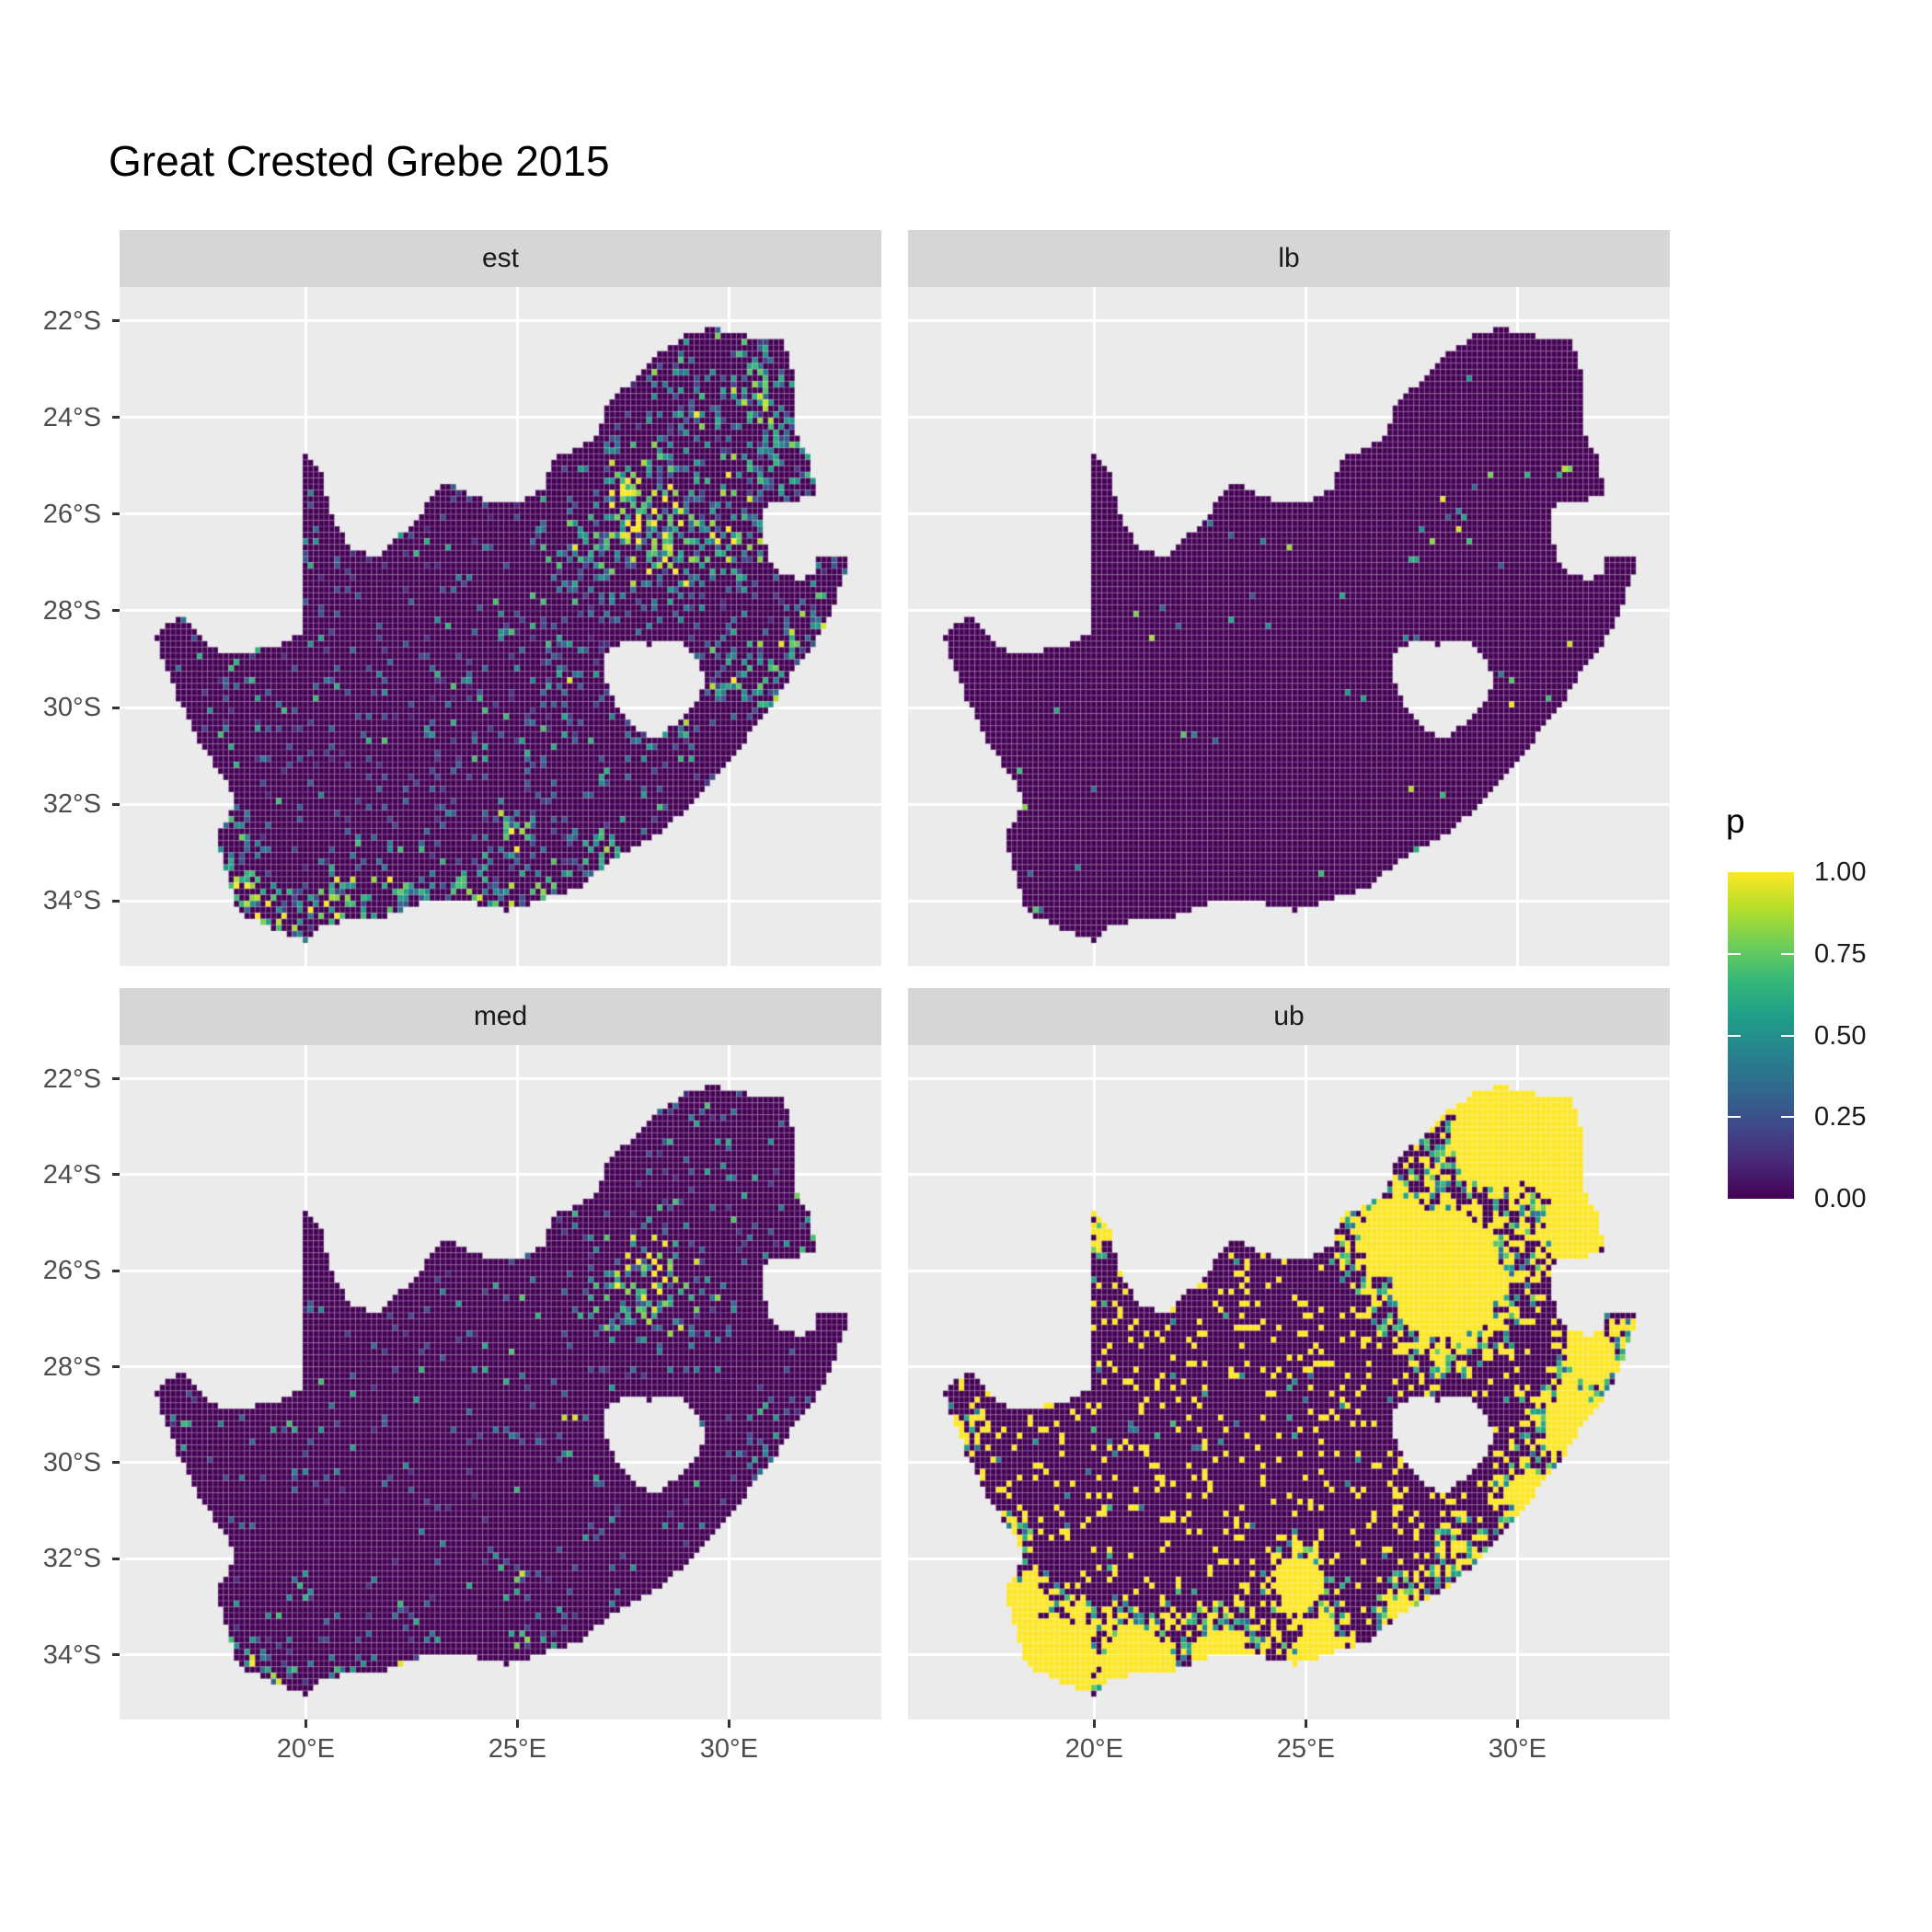 The height and width of the screenshot is (1932, 1932). I want to click on legend-label-0.00: 0.00, so click(1840, 1198).